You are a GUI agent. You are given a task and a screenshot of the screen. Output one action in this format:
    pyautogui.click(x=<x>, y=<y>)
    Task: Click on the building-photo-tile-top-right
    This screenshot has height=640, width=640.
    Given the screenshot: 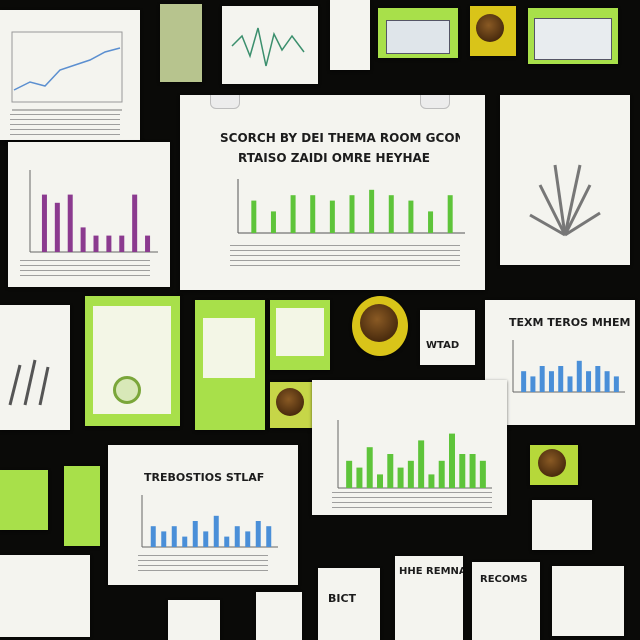 What is the action you would take?
    pyautogui.click(x=573, y=36)
    